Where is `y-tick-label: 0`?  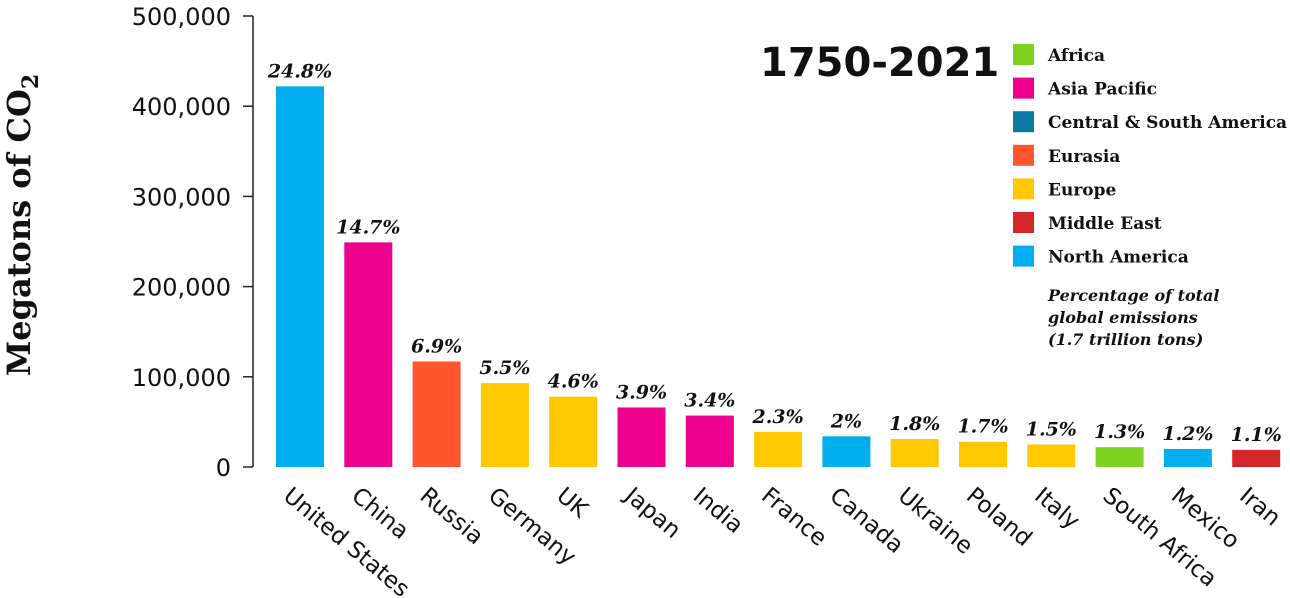 y-tick-label: 0 is located at coordinates (223, 468).